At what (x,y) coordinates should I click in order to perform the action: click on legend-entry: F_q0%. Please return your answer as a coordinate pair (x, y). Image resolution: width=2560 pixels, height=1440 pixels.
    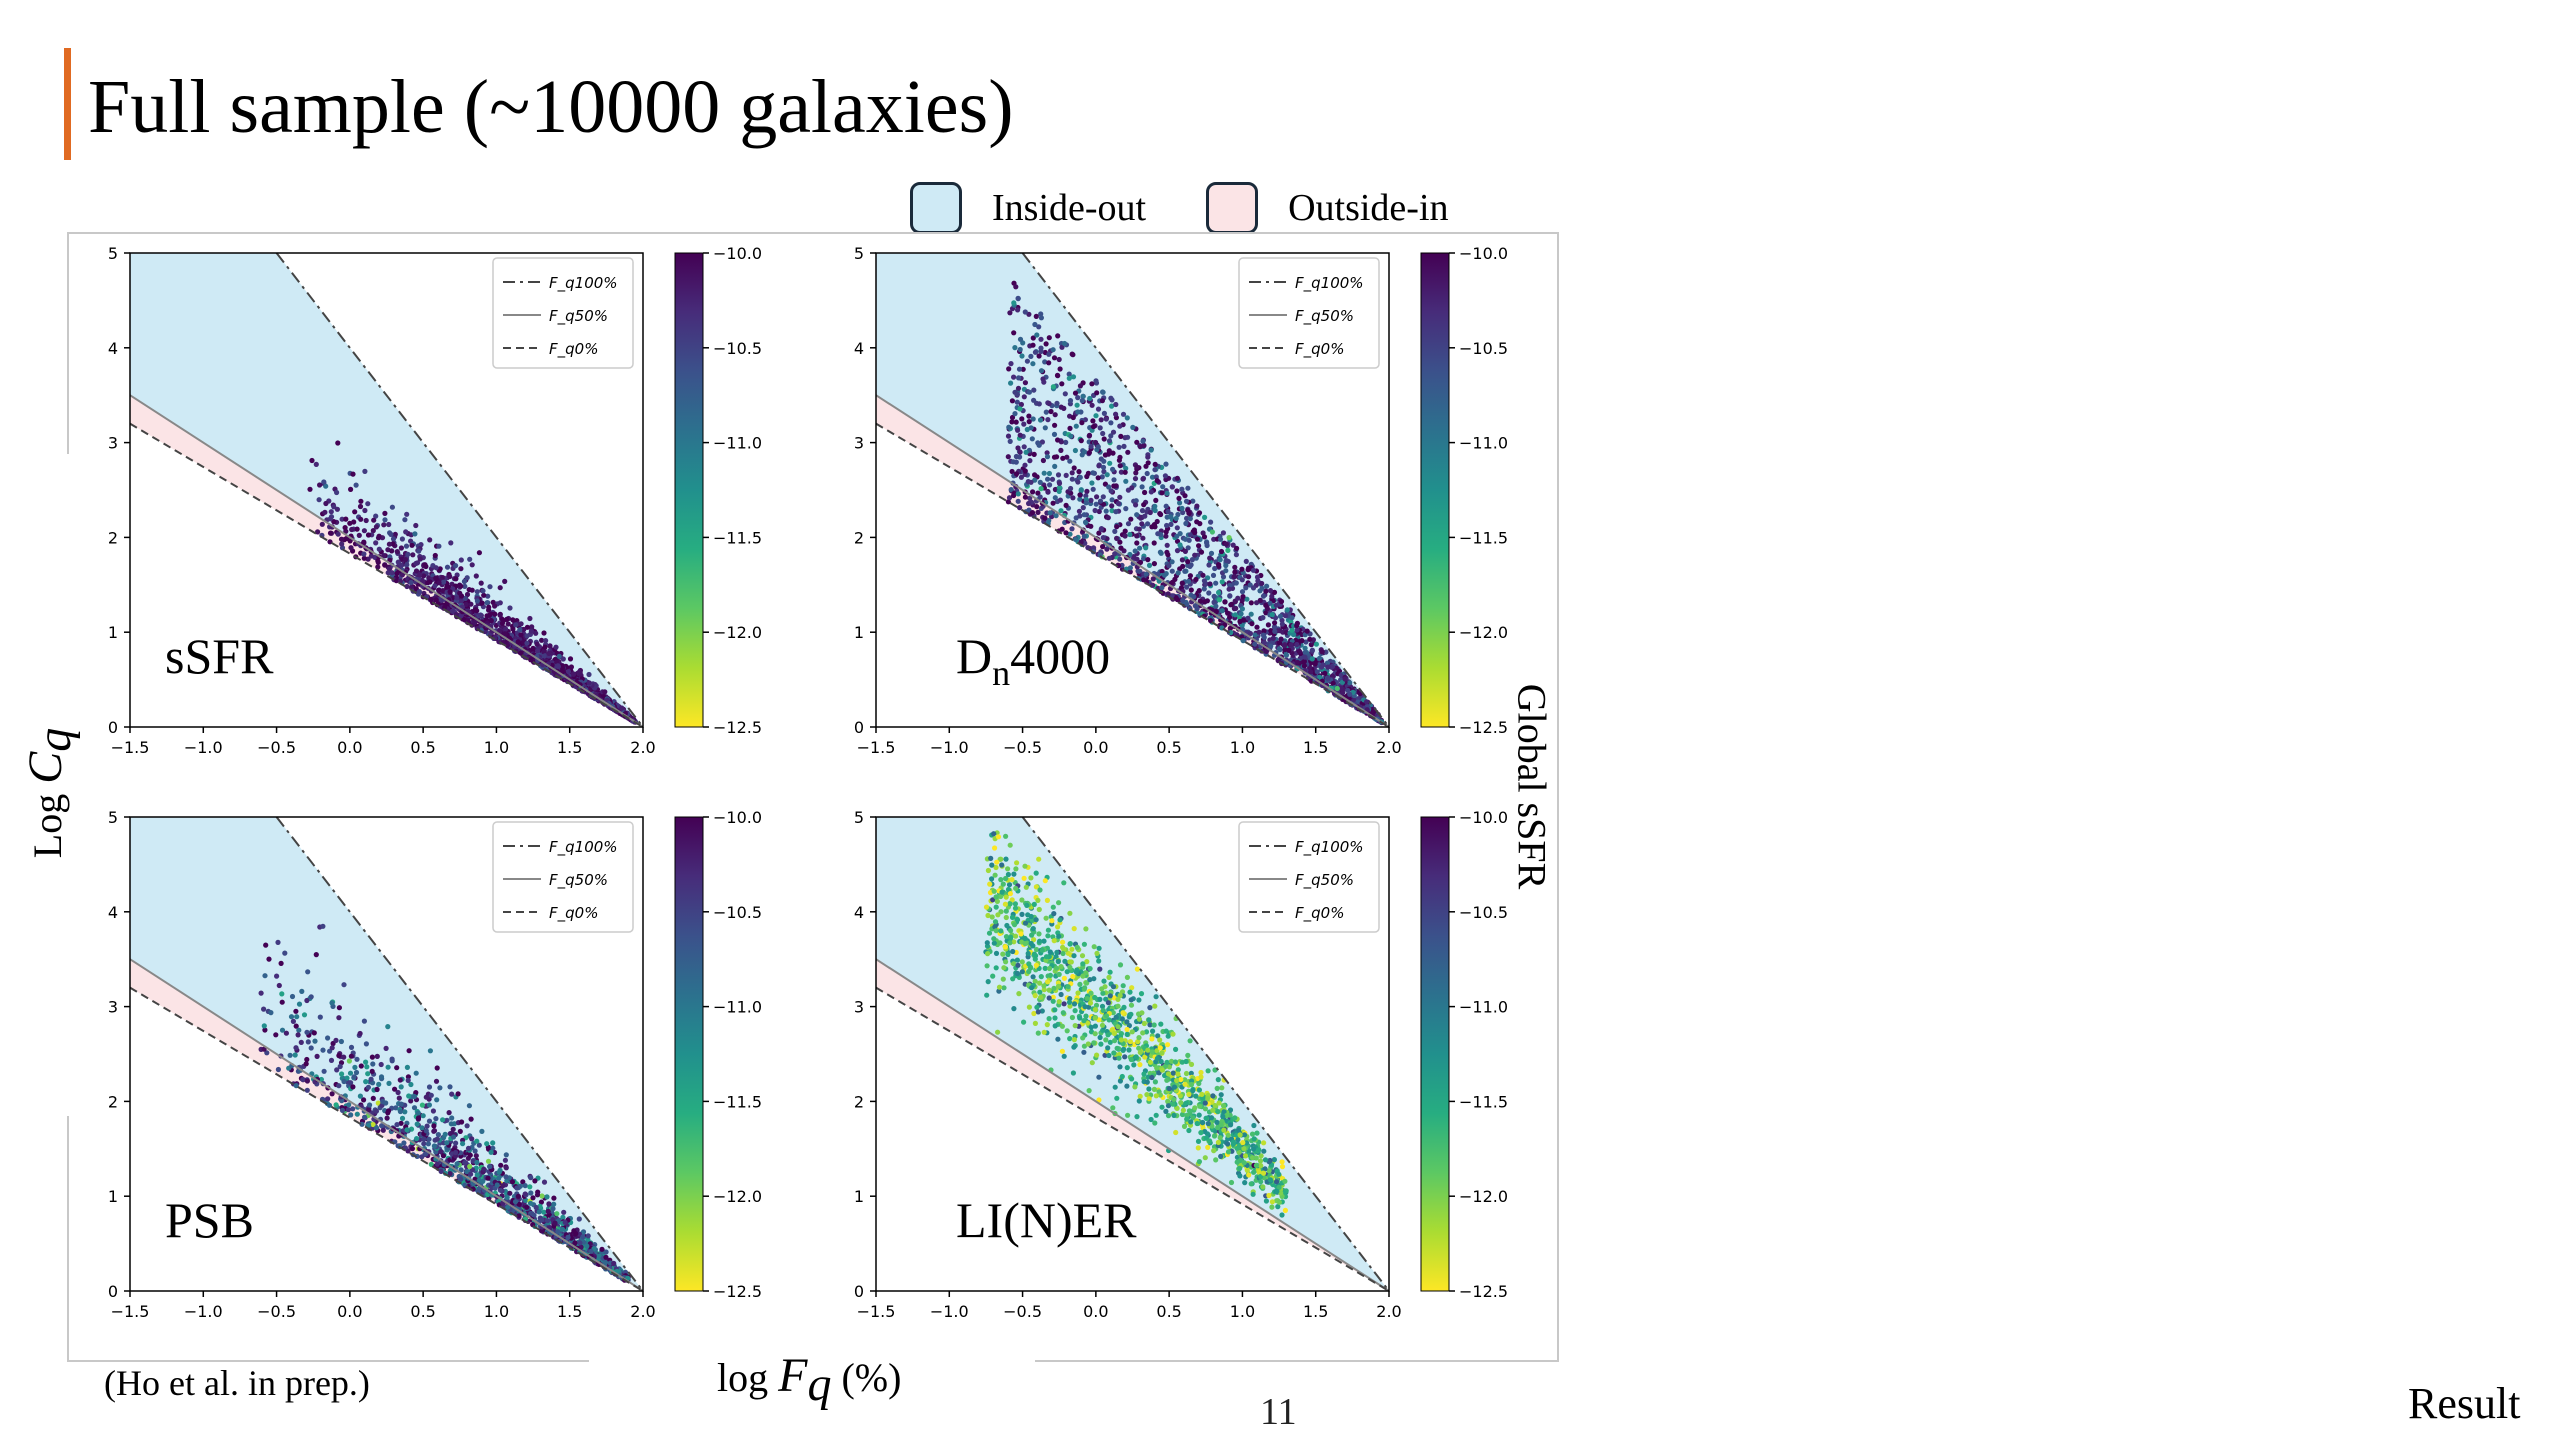
    Looking at the image, I should click on (1319, 349).